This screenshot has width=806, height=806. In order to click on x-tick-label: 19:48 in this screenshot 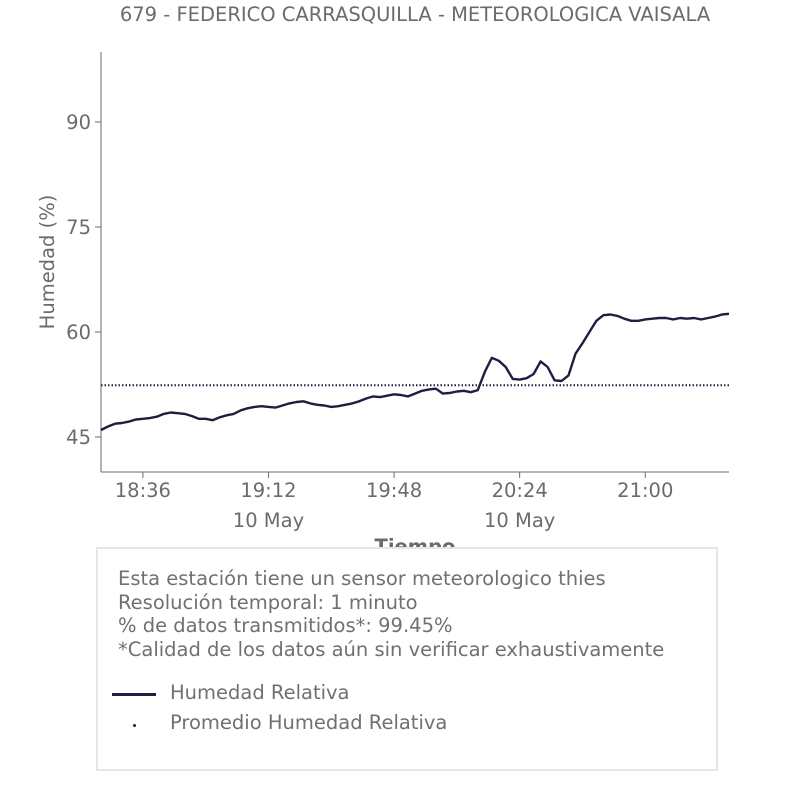, I will do `click(394, 490)`.